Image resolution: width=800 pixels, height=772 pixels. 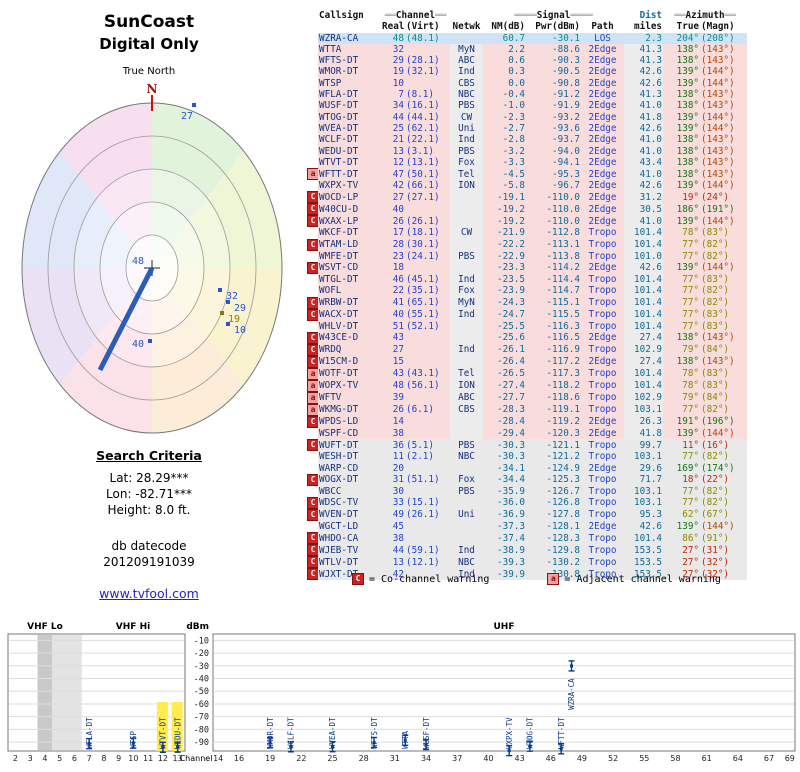 I want to click on cell-cs: WBCC, so click(x=349, y=491).